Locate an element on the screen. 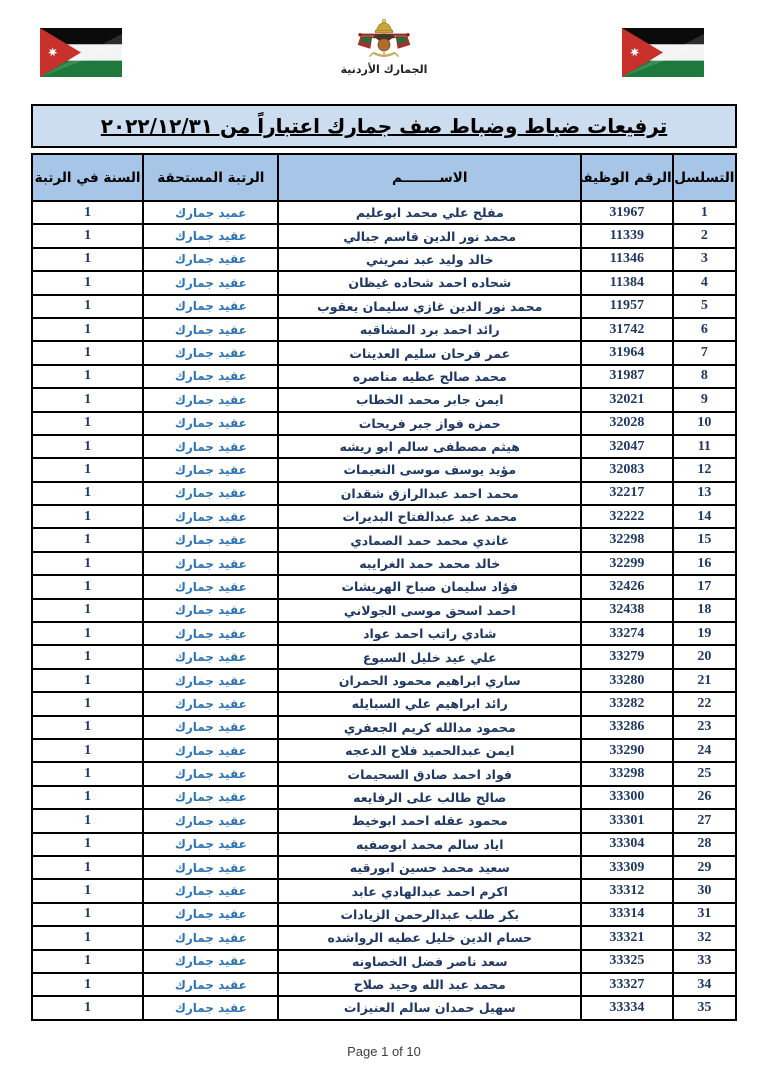  cell-name: مؤيد يوسف موسى النعيمات is located at coordinates (430, 470).